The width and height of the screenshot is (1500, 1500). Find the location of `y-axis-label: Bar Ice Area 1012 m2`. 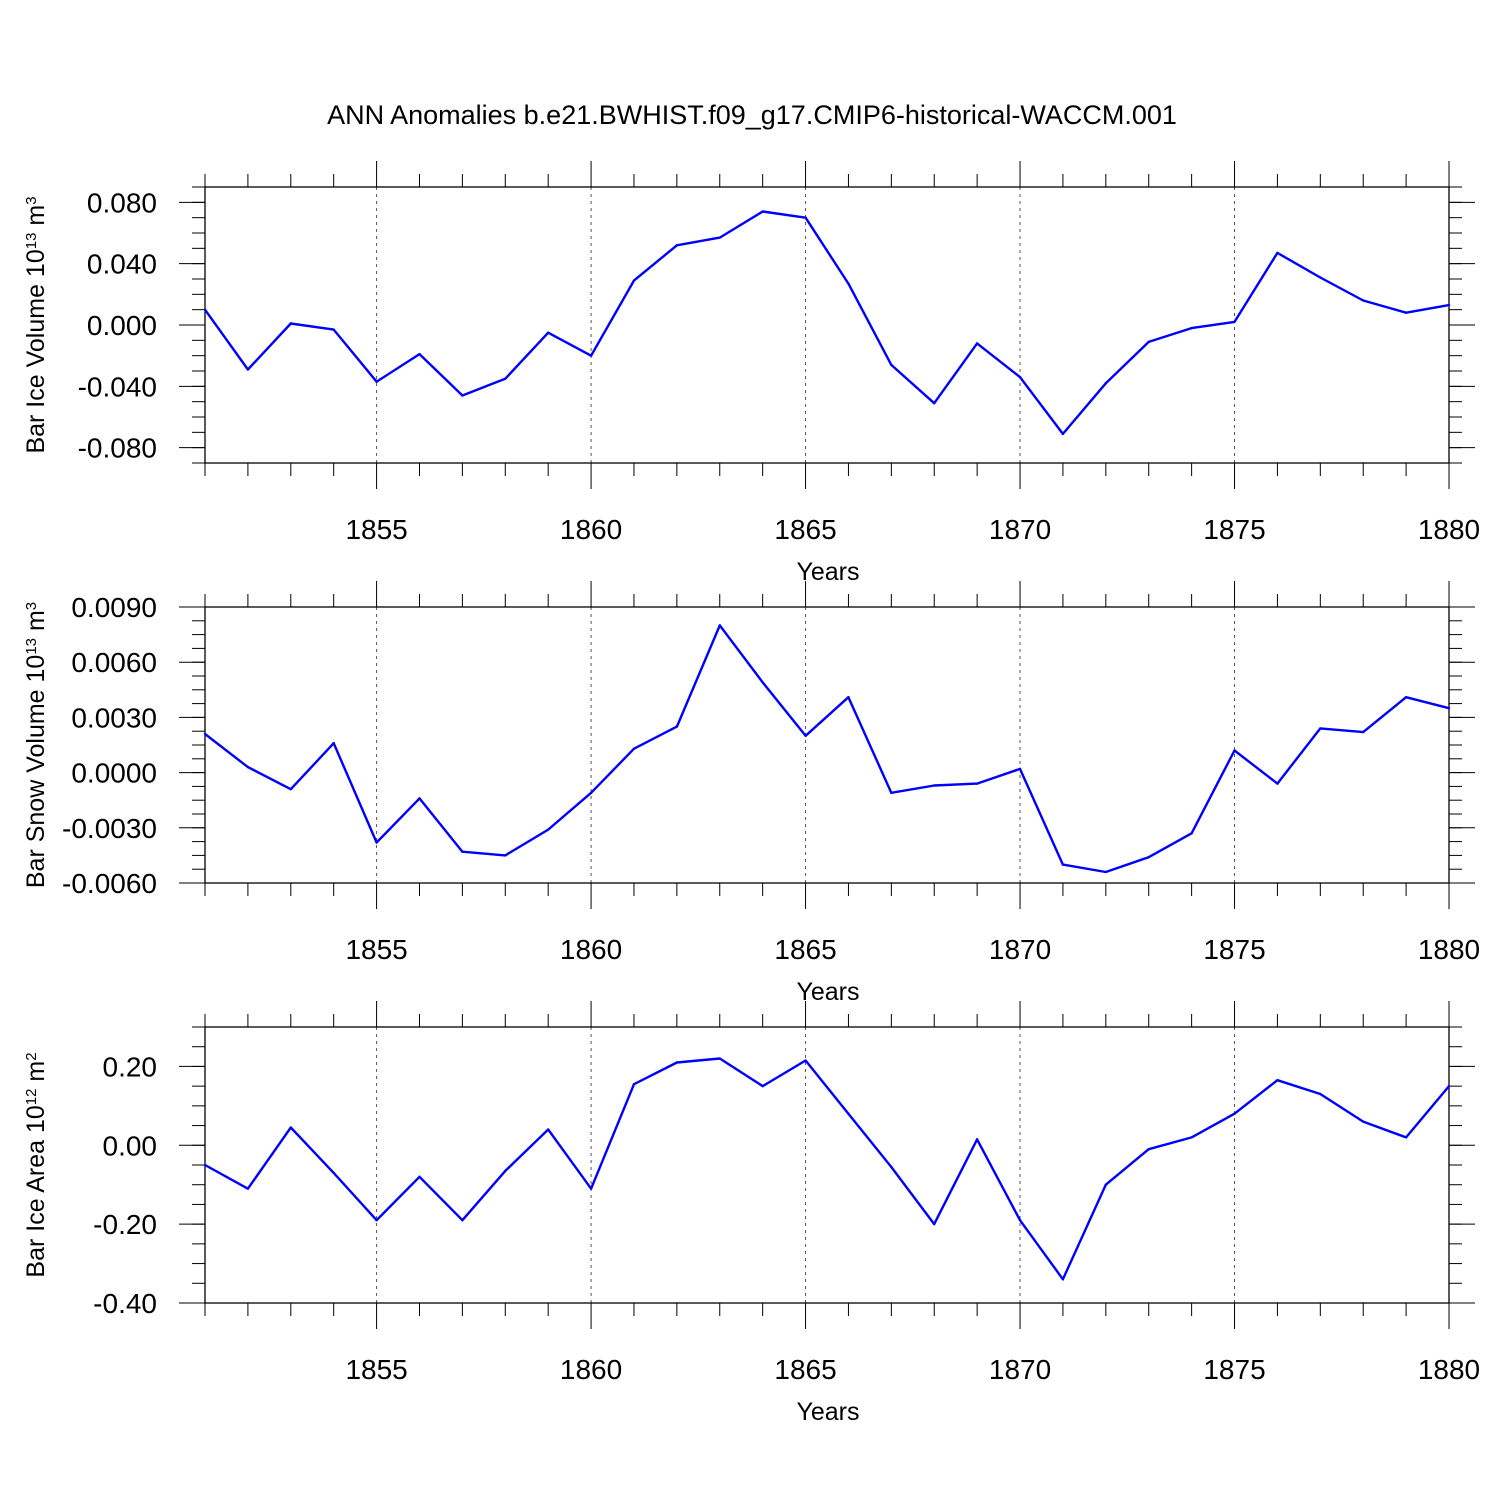

y-axis-label: Bar Ice Area 1012 m2 is located at coordinates (36, 1164).